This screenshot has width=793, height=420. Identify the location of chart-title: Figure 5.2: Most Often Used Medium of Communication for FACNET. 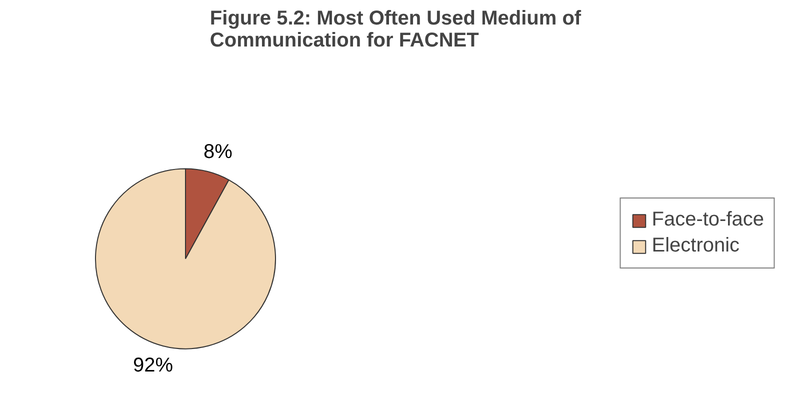
(396, 30).